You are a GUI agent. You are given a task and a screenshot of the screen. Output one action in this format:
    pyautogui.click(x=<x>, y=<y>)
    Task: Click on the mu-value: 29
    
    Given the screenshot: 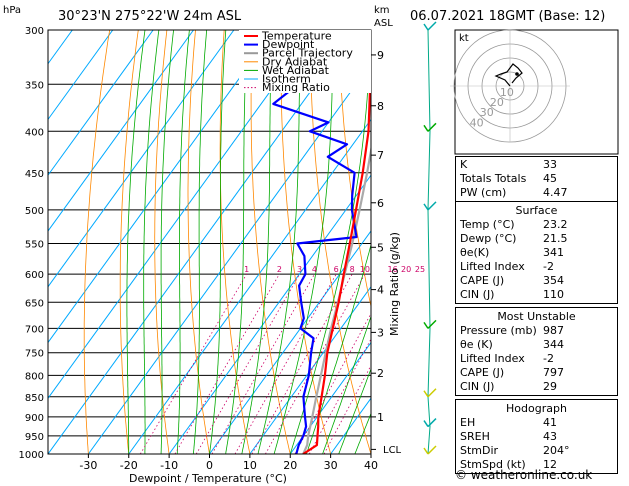 What is the action you would take?
    pyautogui.click(x=550, y=386)
    